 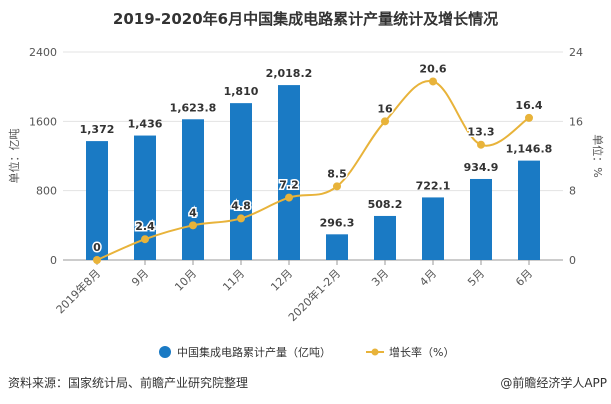 What do you see at coordinates (476, 278) in the screenshot?
I see `x-tick-label: 5月` at bounding box center [476, 278].